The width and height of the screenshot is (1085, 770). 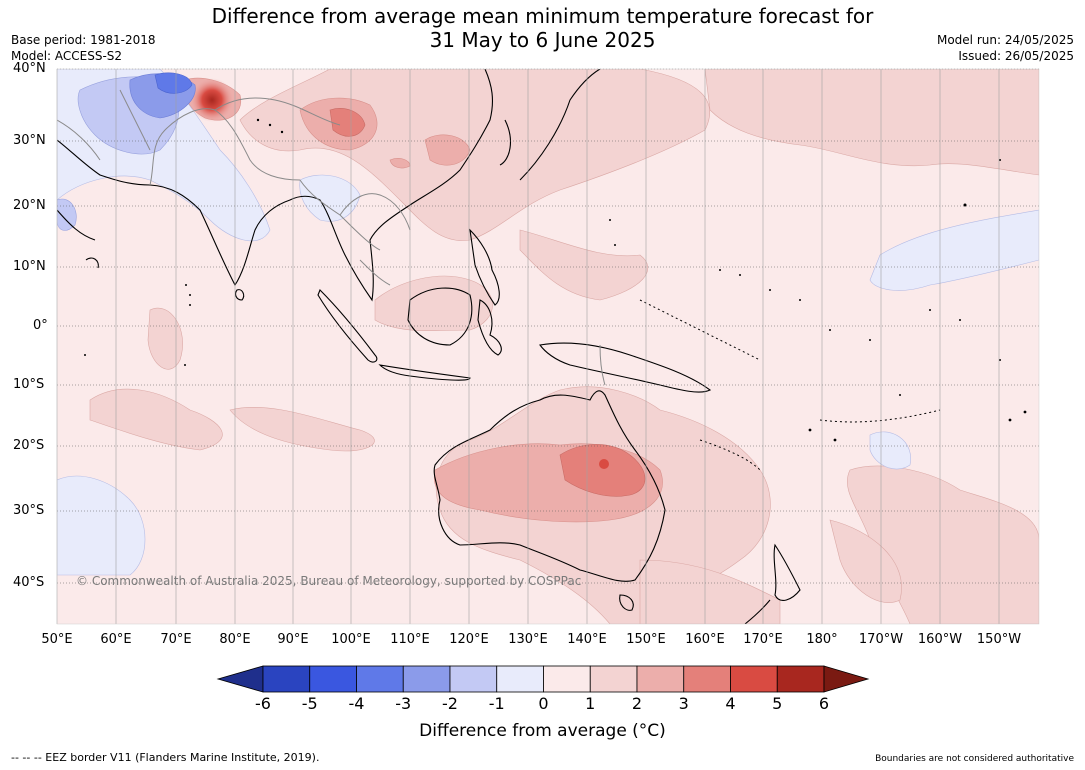 What do you see at coordinates (496, 703) in the screenshot?
I see `colorbar-tick-label: -1` at bounding box center [496, 703].